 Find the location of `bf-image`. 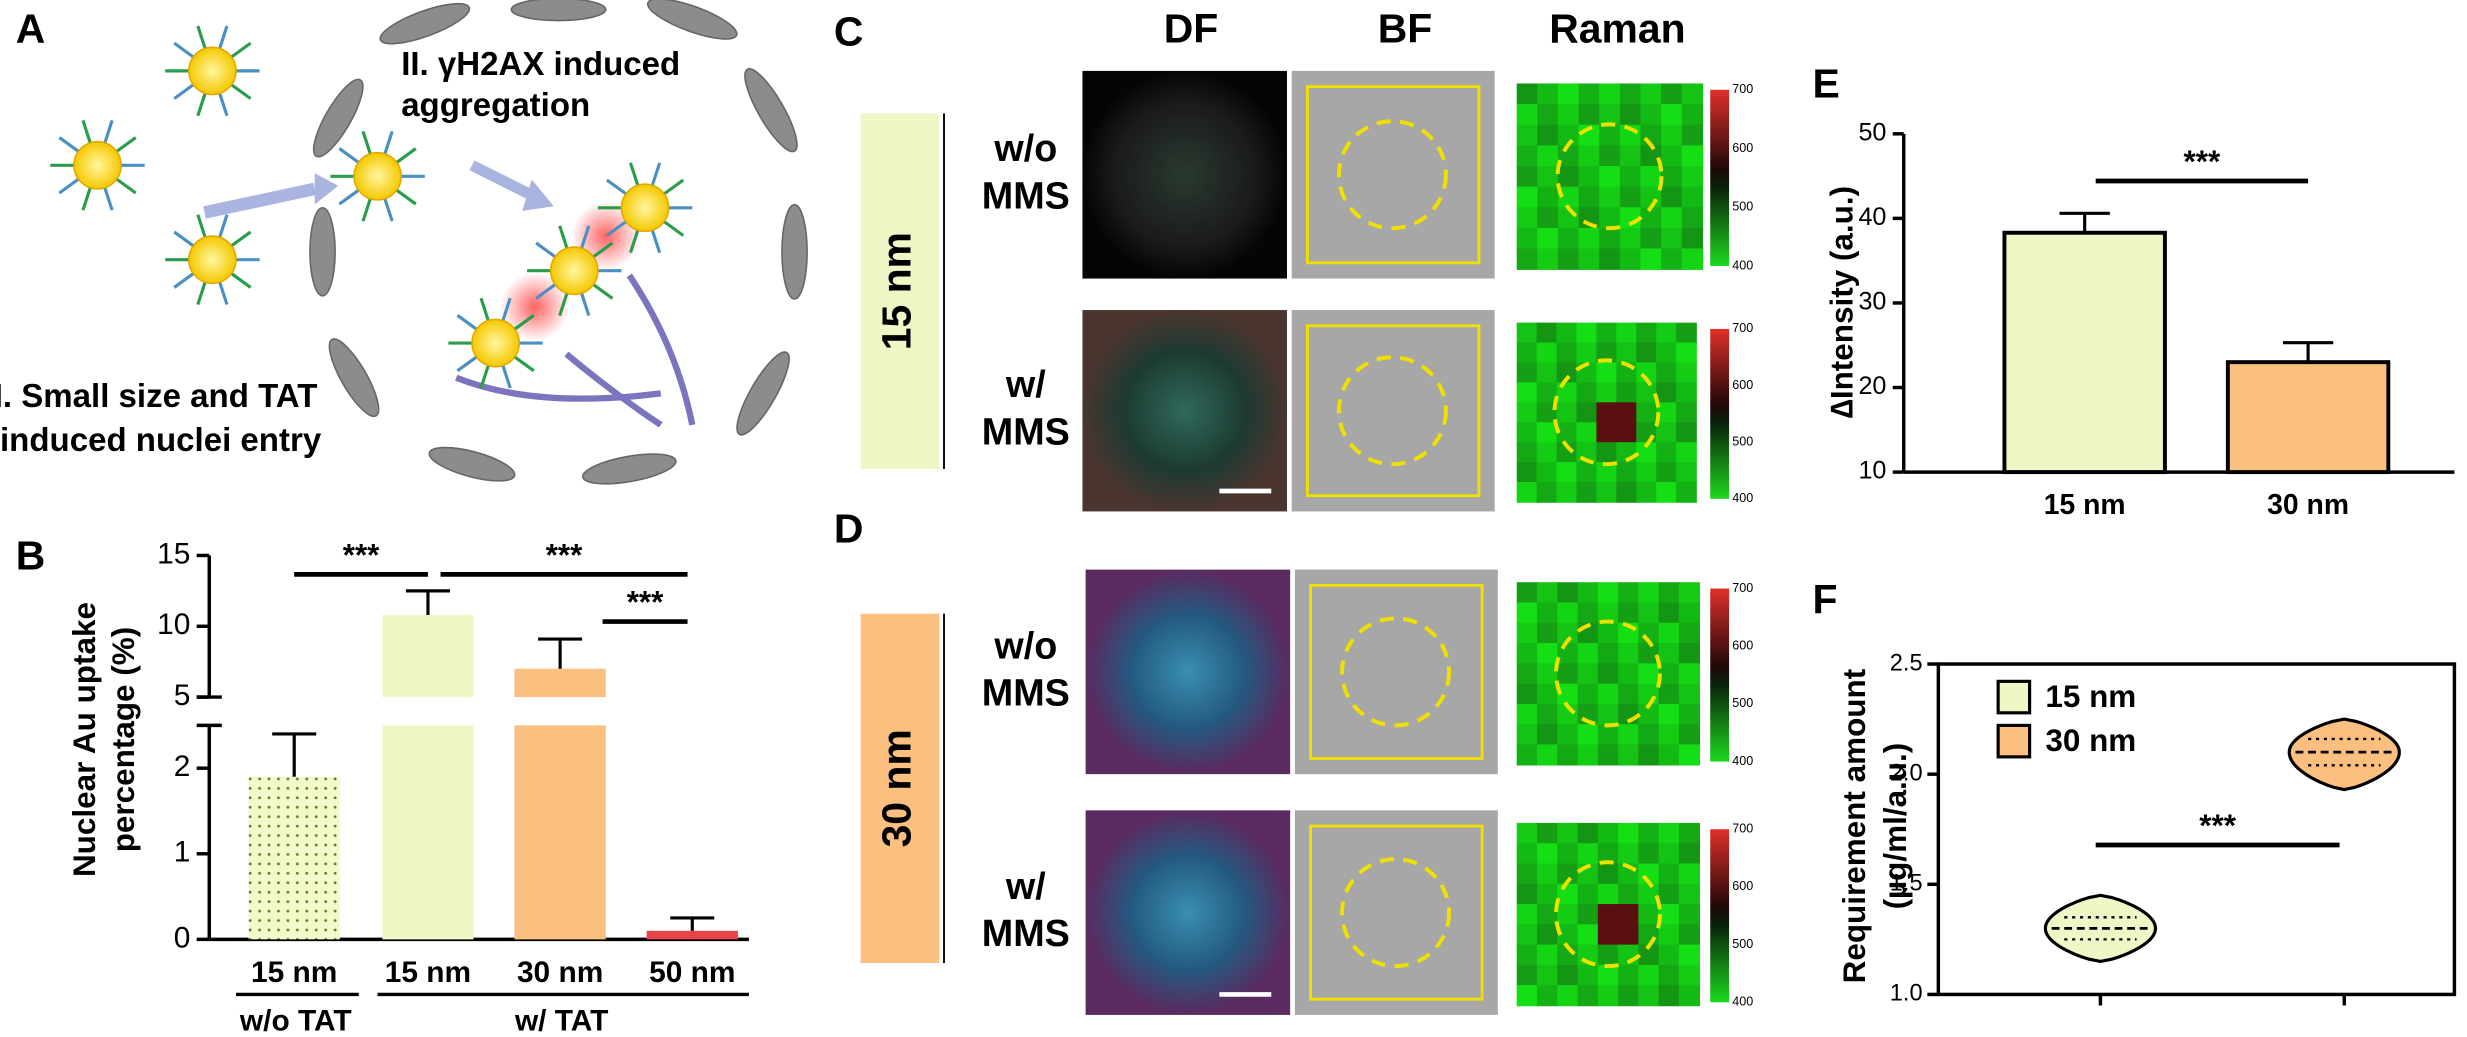

bf-image is located at coordinates (1396, 672).